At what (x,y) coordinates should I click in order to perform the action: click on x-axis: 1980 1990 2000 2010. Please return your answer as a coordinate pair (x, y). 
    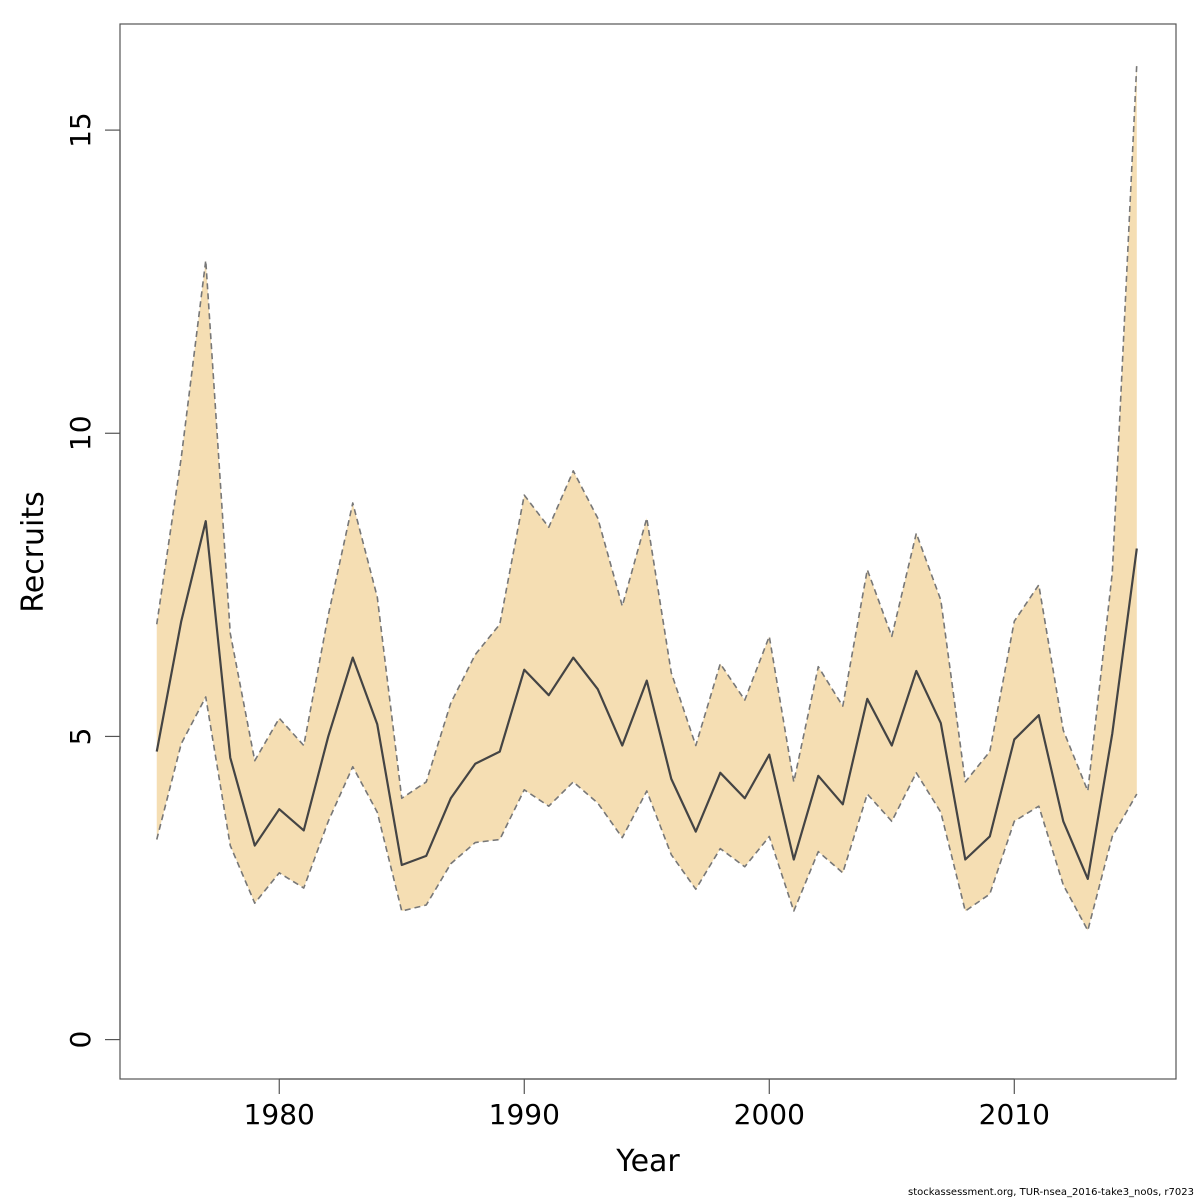
    Looking at the image, I should click on (647, 1104).